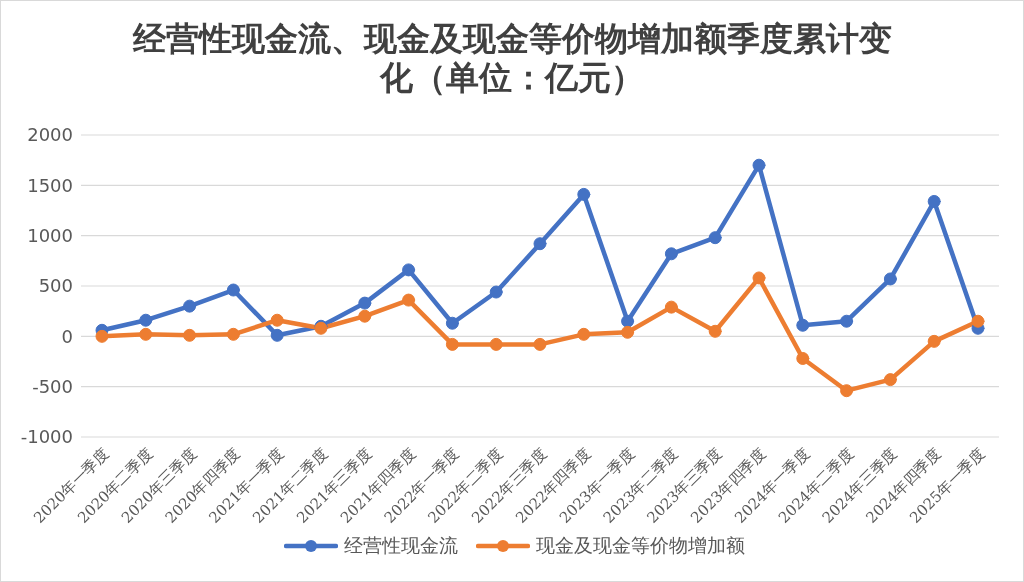  Describe the element at coordinates (400, 545) in the screenshot. I see `legend-label: 经营性现金流` at that location.